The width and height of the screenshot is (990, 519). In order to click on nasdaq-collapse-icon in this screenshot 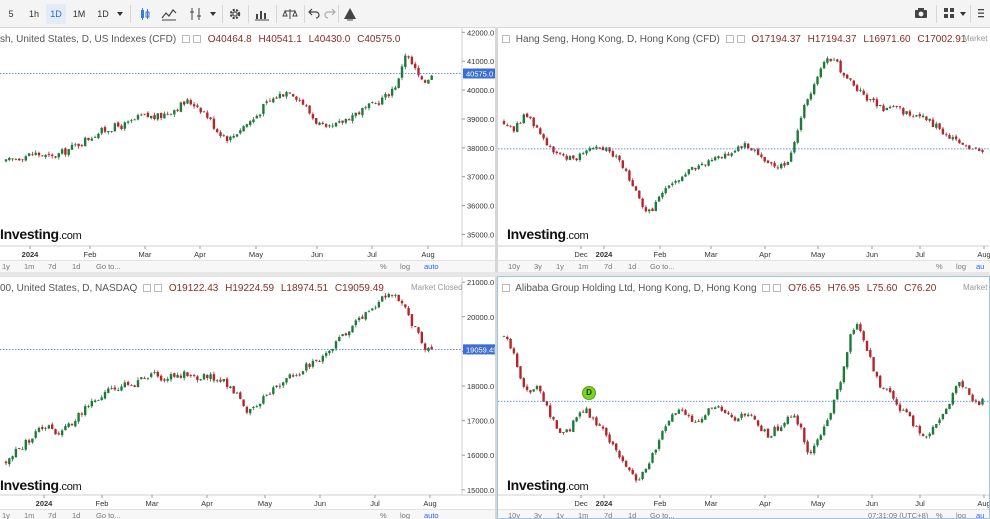, I will do `click(147, 288)`.